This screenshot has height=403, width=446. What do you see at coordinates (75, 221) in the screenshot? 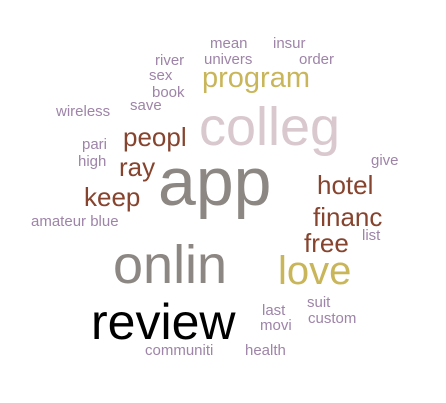
I see `word-amateur-blue: amateur blue` at bounding box center [75, 221].